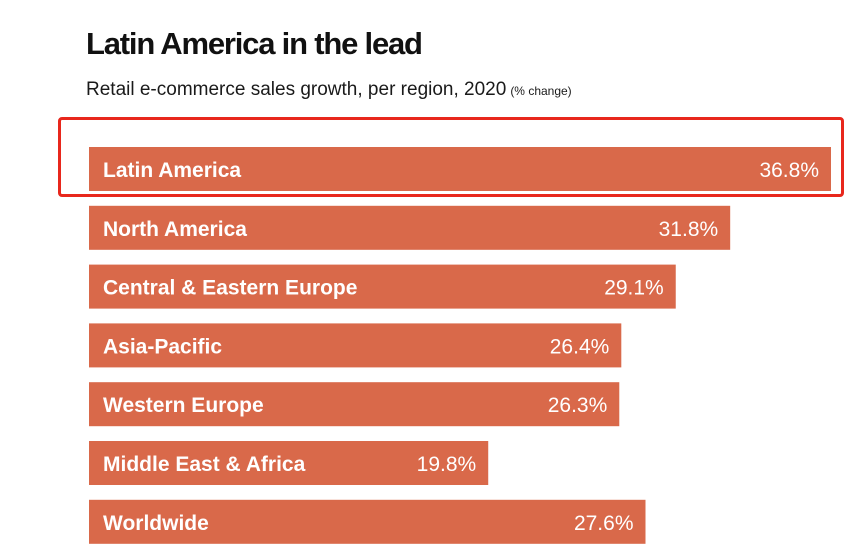 This screenshot has width=862, height=558. I want to click on bar-value-label: 27.6%, so click(604, 523).